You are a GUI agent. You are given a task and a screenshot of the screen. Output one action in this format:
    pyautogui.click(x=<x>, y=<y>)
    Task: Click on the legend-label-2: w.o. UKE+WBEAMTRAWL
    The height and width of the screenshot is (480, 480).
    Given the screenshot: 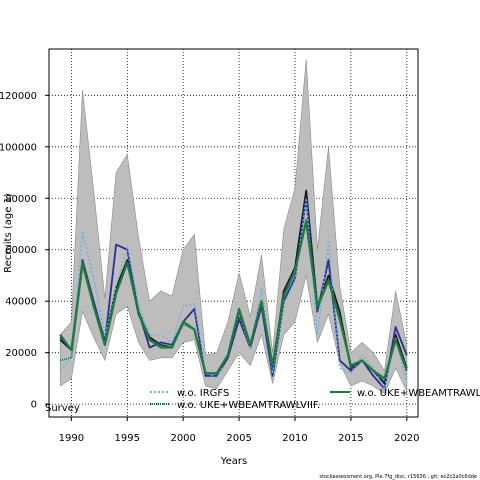 What is the action you would take?
    pyautogui.click(x=418, y=393)
    